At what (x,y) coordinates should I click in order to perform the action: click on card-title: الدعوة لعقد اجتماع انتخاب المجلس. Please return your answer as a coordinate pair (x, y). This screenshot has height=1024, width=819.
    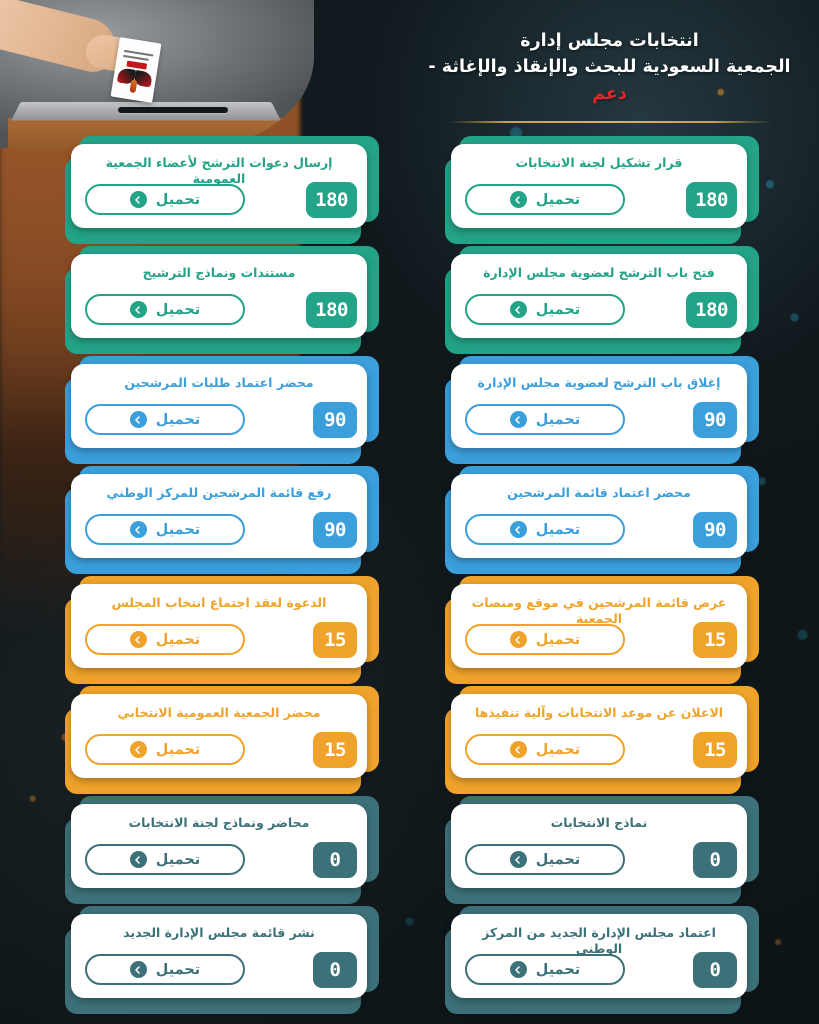
    Looking at the image, I should click on (219, 602).